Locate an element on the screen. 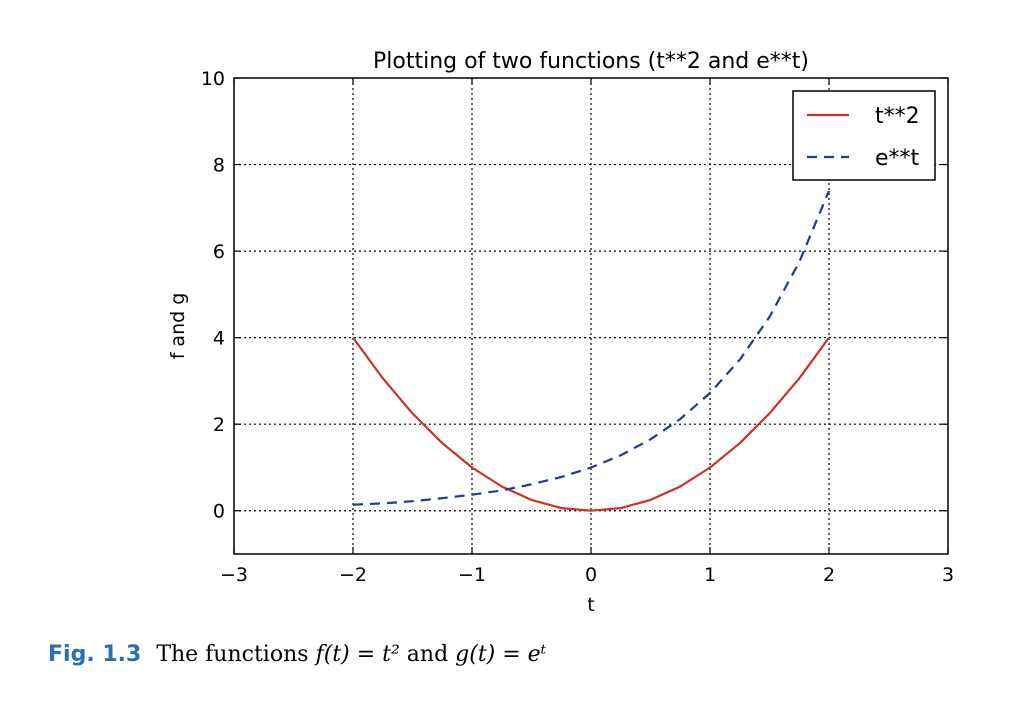 The width and height of the screenshot is (1034, 701). y-tick-label: 10 is located at coordinates (213, 79).